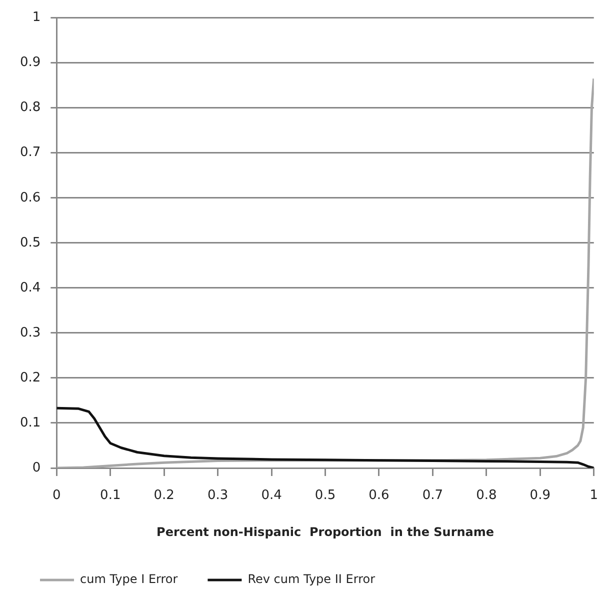  Describe the element at coordinates (312, 579) in the screenshot. I see `legend-label: Rev cum Type II Error` at that location.